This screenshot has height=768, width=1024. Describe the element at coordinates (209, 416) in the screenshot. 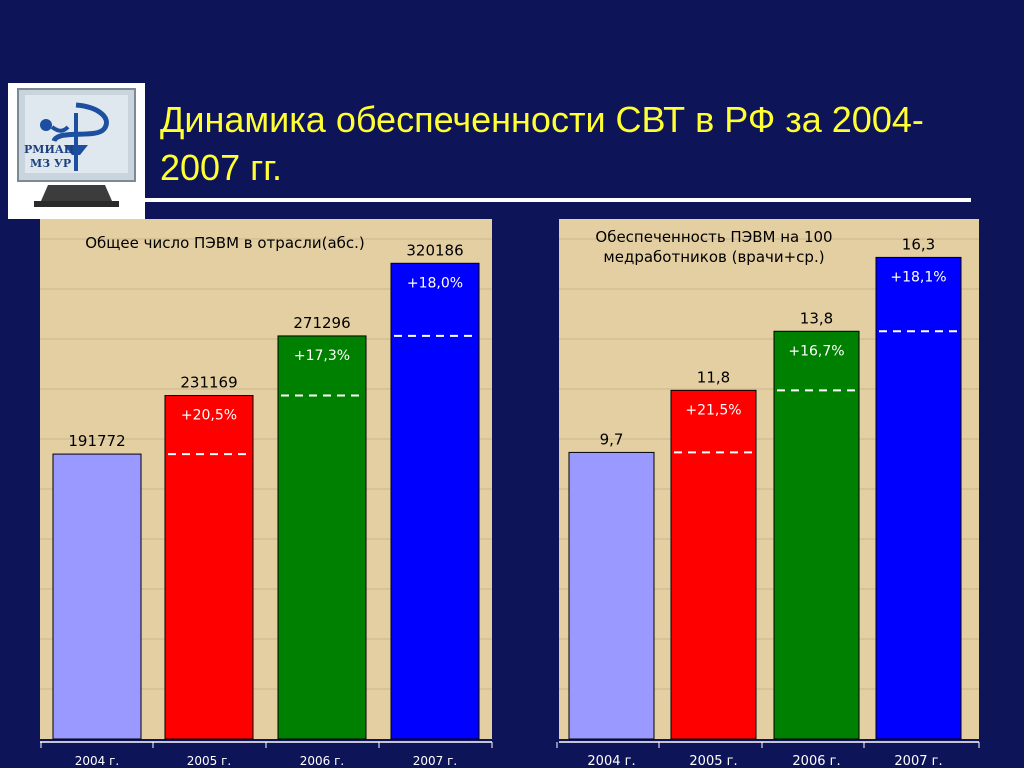

I see `growth-label: +20,5%` at that location.